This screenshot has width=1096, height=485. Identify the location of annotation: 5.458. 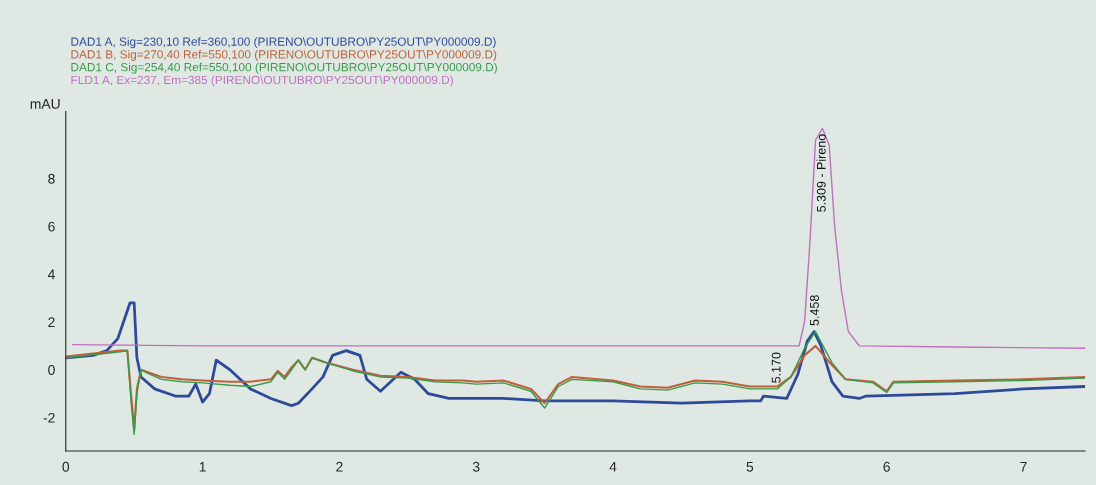
(814, 310).